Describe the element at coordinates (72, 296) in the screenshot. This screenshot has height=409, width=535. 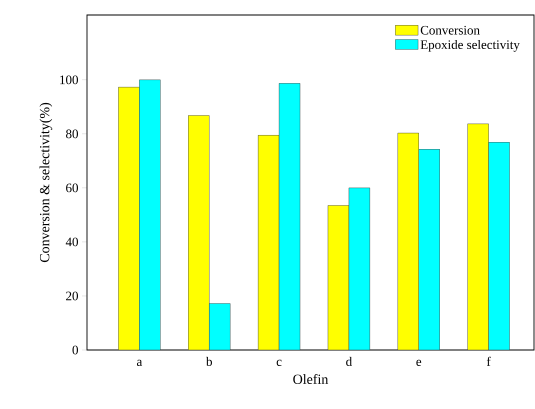
I see `y-tick-label: 20` at that location.